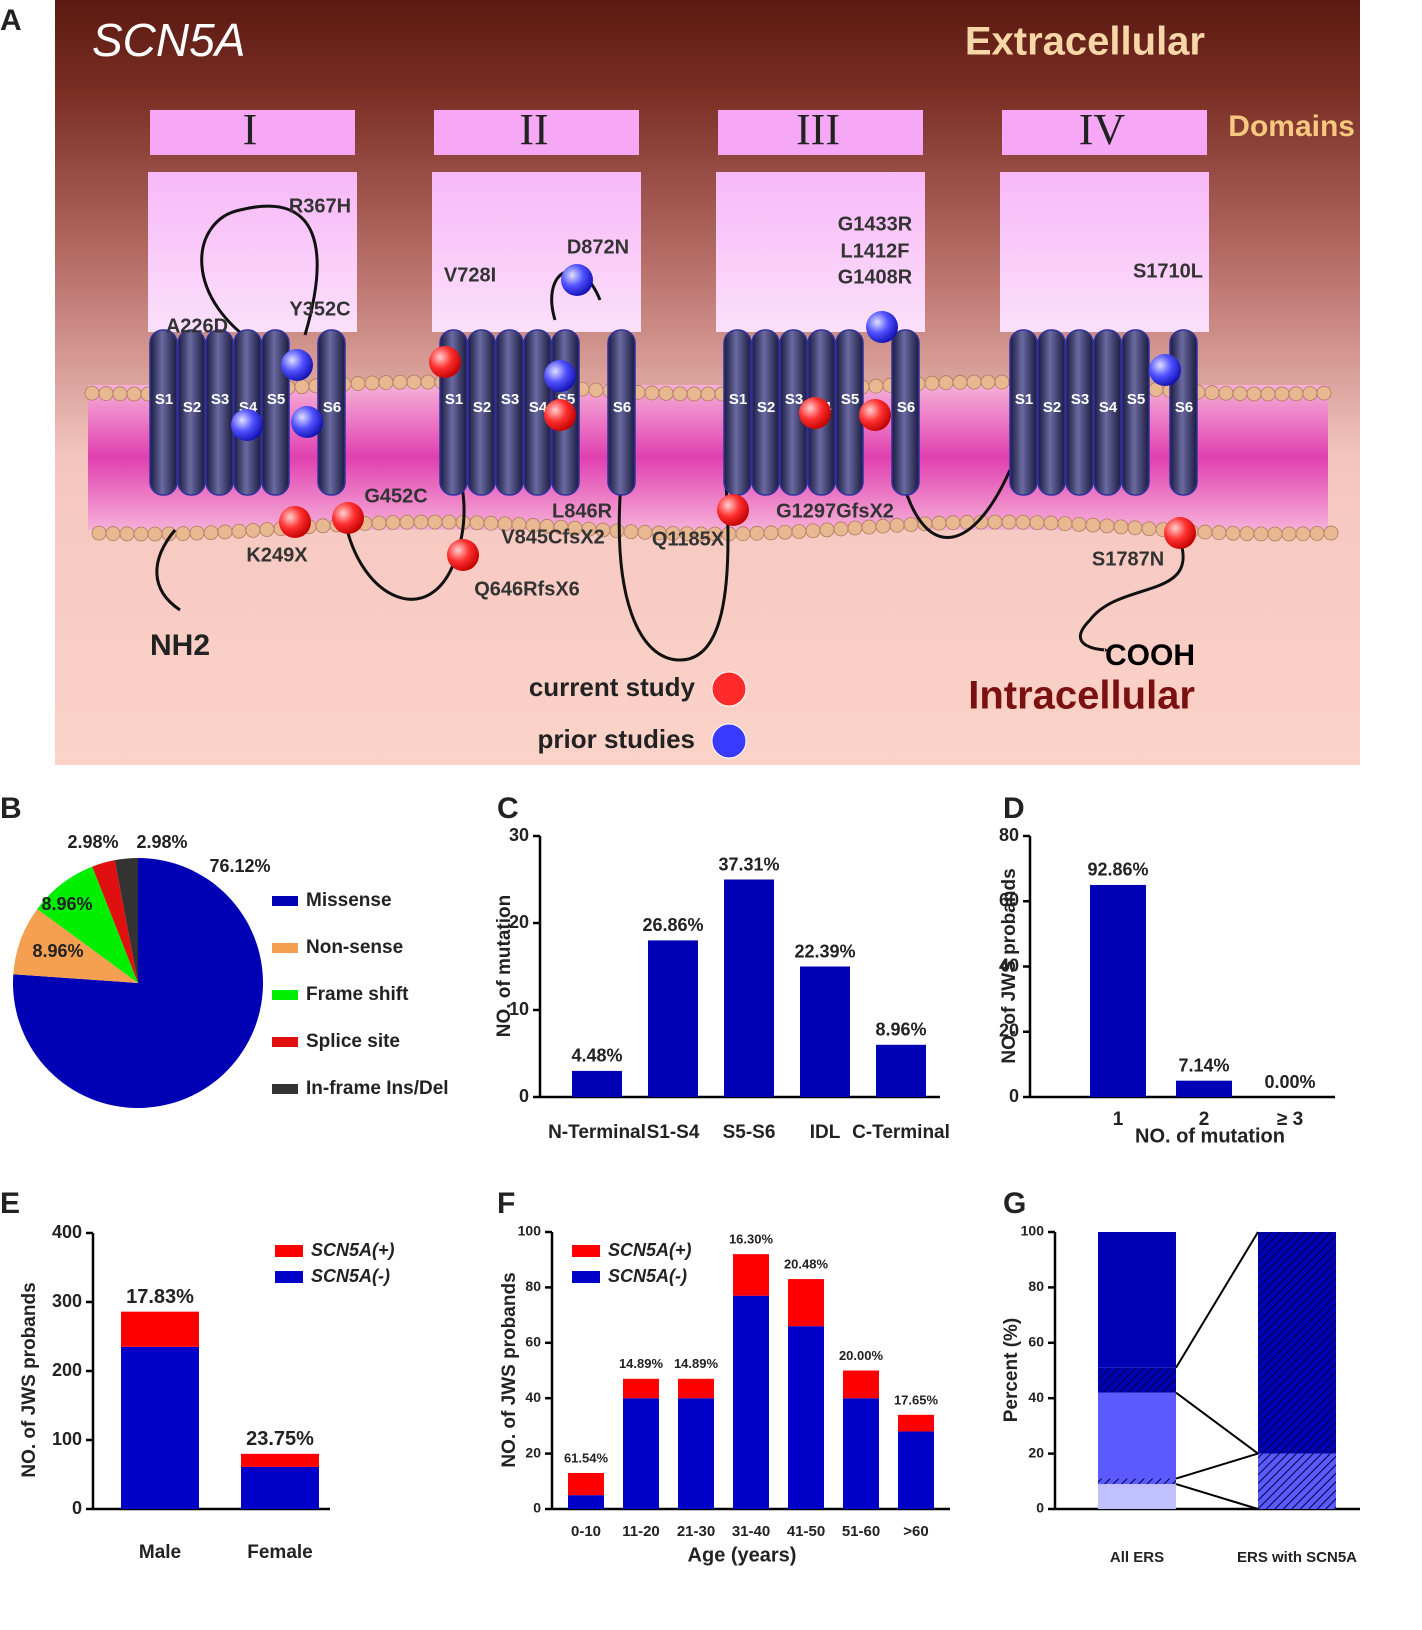 The image size is (1422, 1630). What do you see at coordinates (1118, 1119) in the screenshot?
I see `x-tick-label: 1` at bounding box center [1118, 1119].